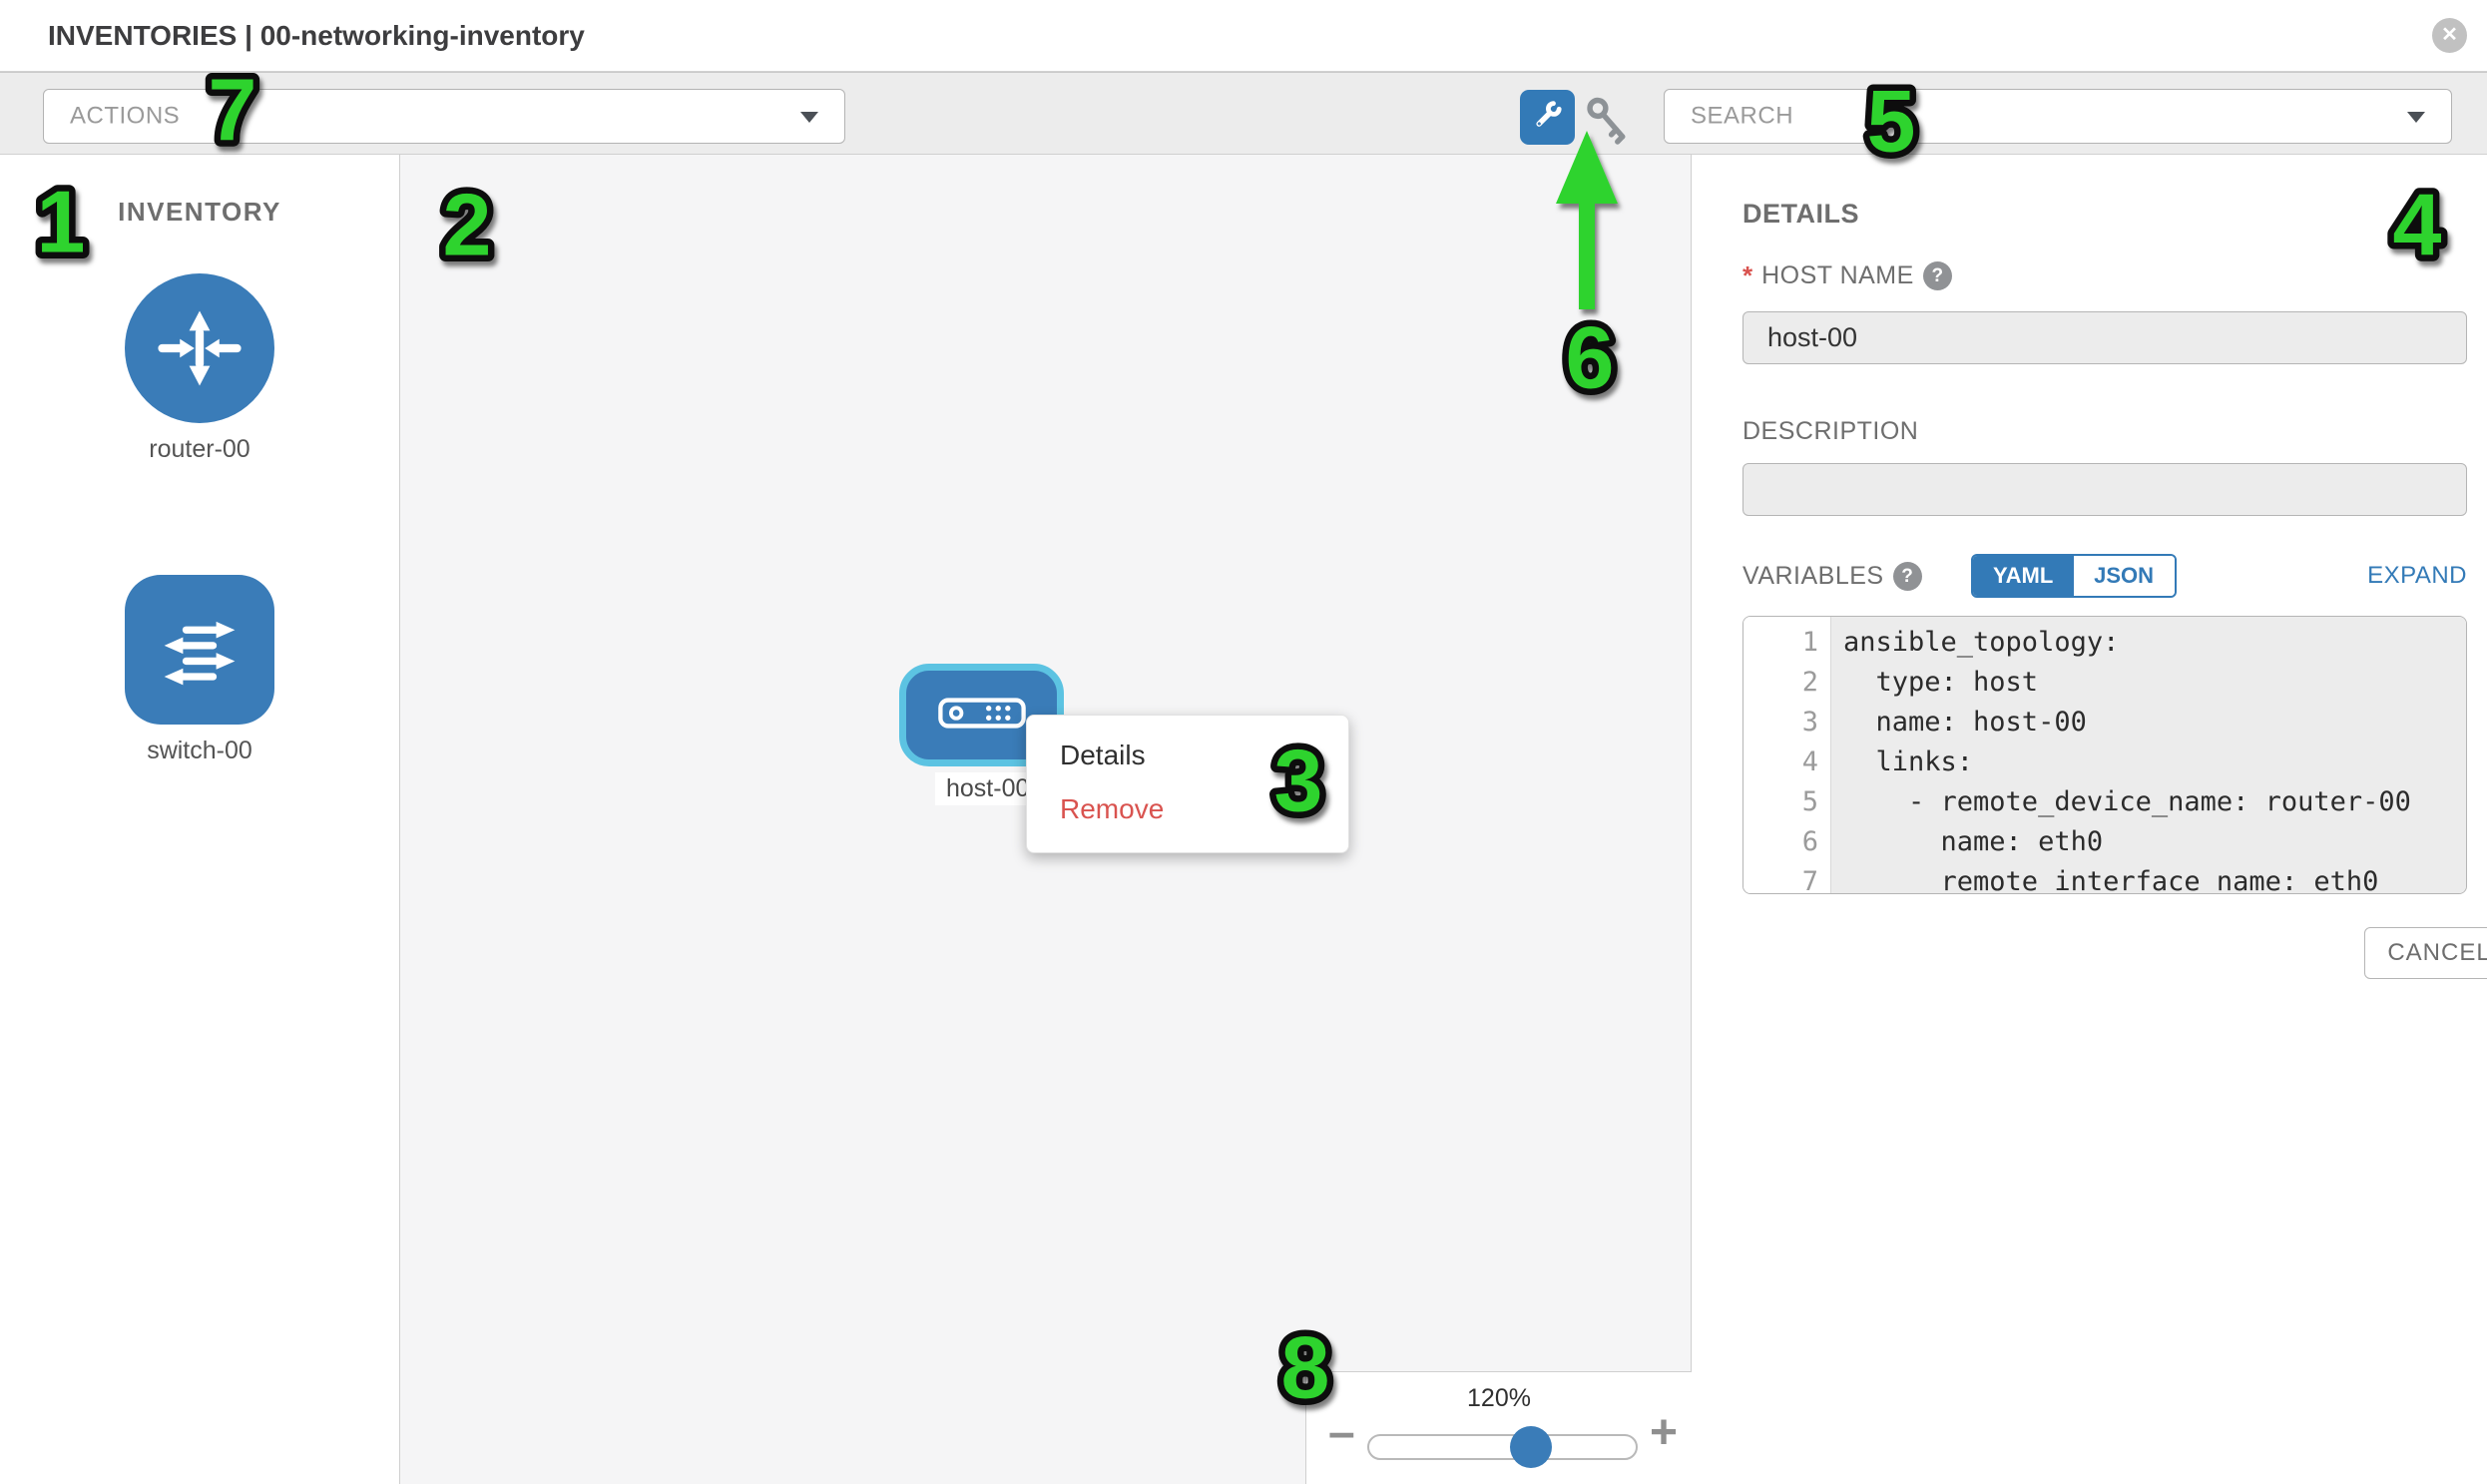 This screenshot has height=1484, width=2487. Describe the element at coordinates (2127, 801) in the screenshot. I see `code-line: - remote_device_name: router-00` at that location.